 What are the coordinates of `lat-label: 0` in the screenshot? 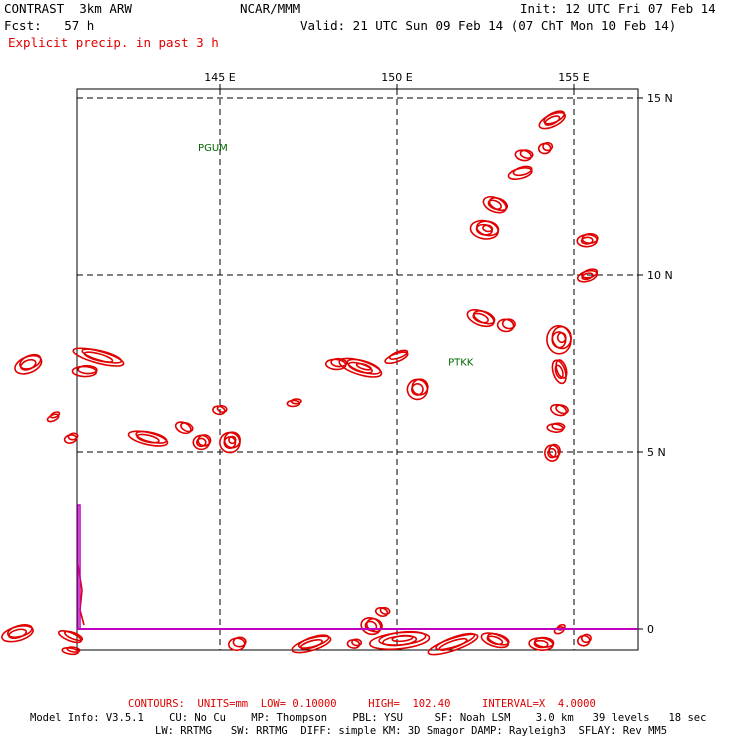 It's located at (650, 629).